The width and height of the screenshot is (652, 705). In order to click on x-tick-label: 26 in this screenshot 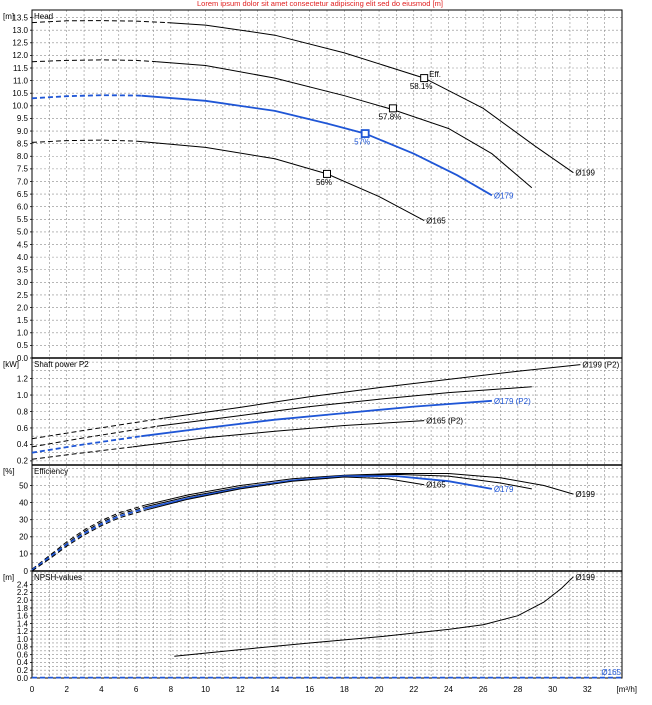, I will do `click(483, 689)`.